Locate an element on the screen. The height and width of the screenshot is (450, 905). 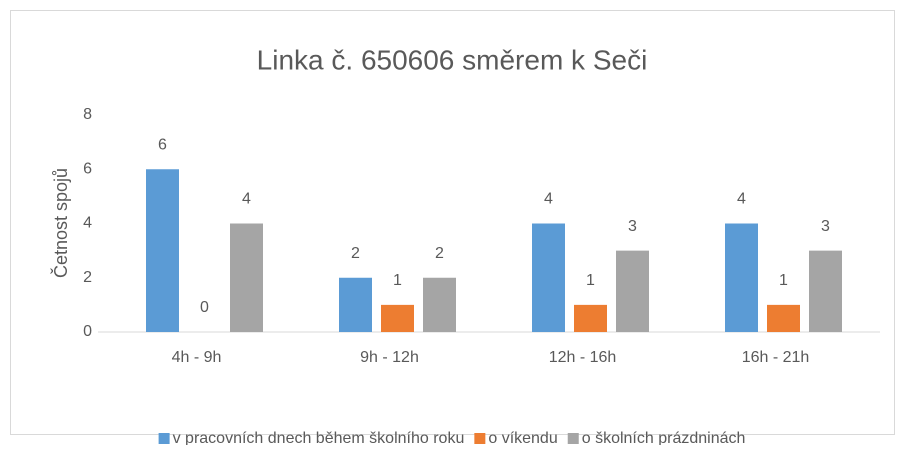
x-tick-label: 12h - 16h is located at coordinates (583, 357).